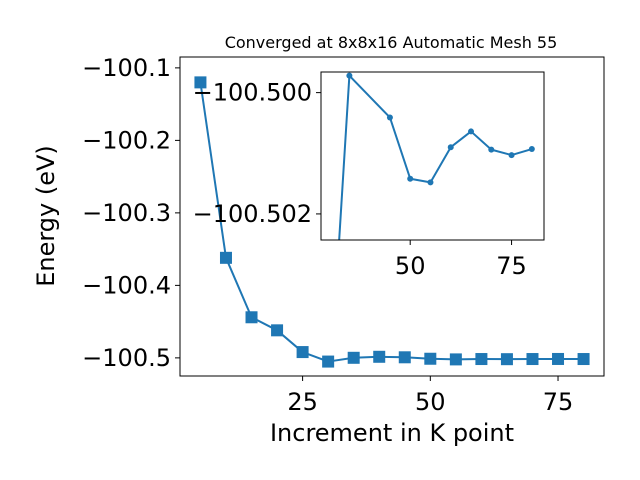 Image resolution: width=640 pixels, height=480 pixels. I want to click on main-x-tick-label: 25, so click(302, 402).